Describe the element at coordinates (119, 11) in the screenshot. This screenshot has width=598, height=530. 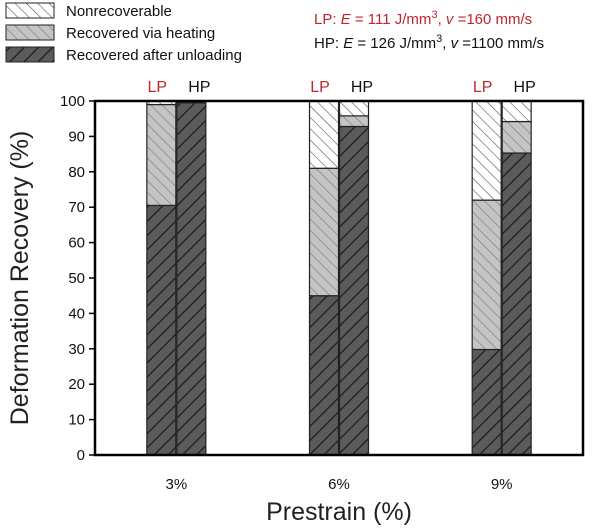
I see `legend-label-nonrecoverable: Nonrecoverable` at that location.